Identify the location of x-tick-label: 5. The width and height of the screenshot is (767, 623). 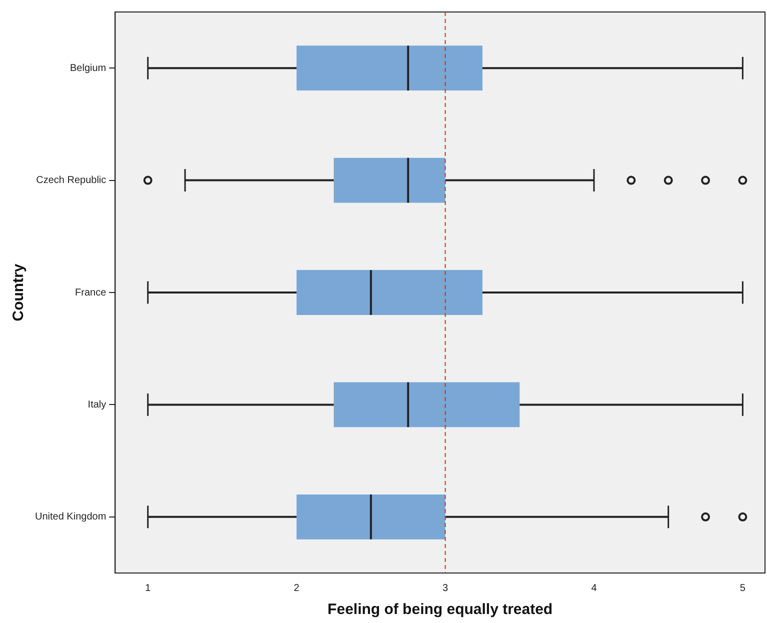
(743, 588).